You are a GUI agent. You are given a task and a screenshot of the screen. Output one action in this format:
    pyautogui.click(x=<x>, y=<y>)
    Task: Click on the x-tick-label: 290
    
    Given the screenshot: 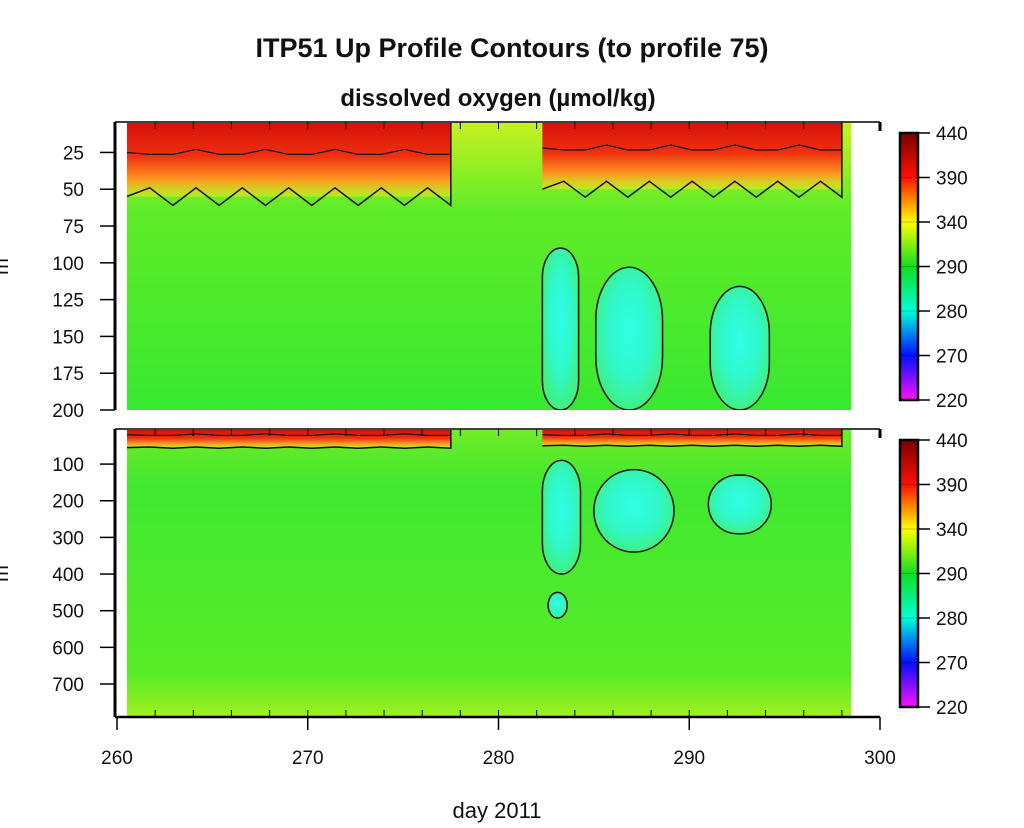 What is the action you would take?
    pyautogui.click(x=689, y=758)
    